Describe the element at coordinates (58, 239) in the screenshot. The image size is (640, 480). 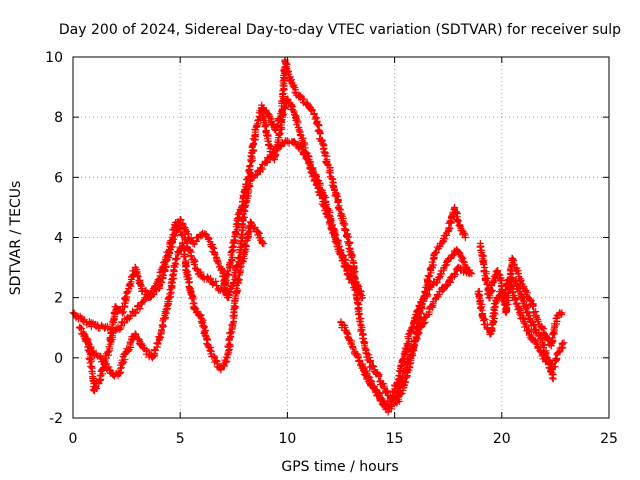
I see `y-tick-label: 4` at that location.